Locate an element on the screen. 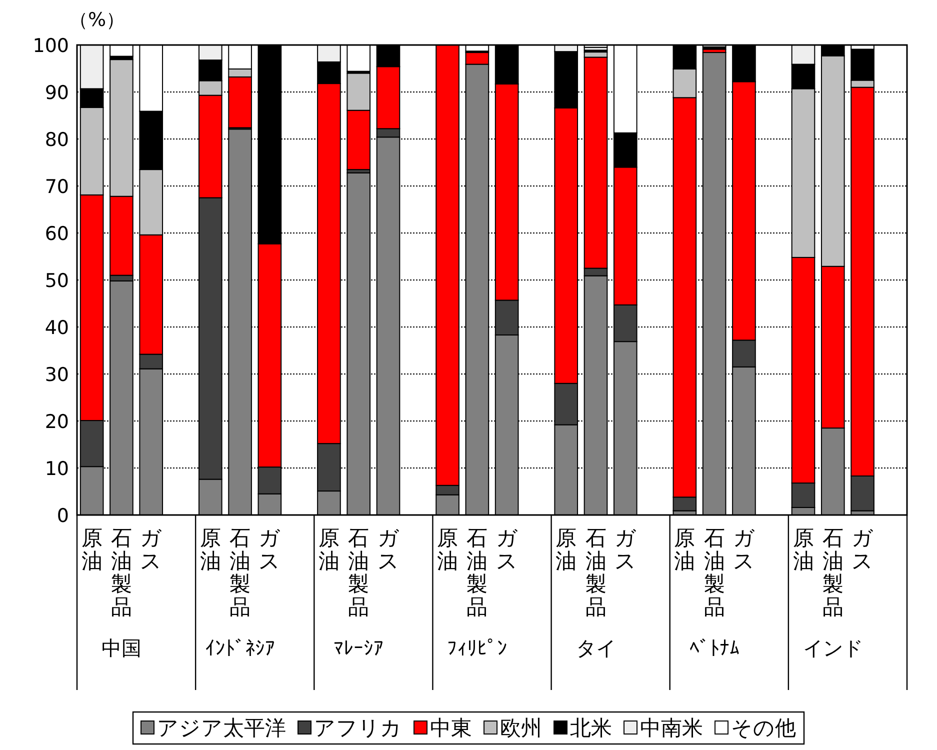  text: インド is located at coordinates (832, 648).